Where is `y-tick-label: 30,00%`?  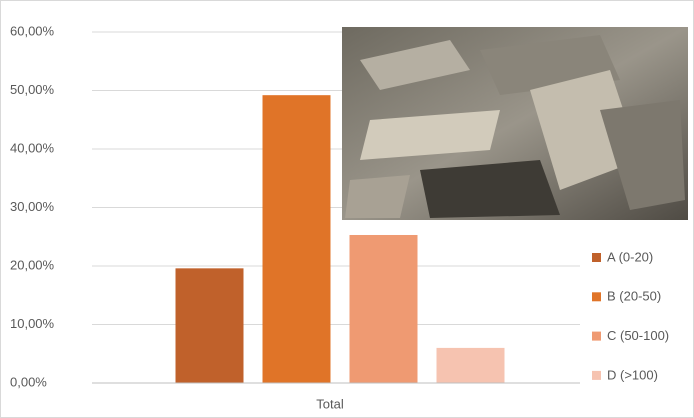 y-tick-label: 30,00% is located at coordinates (32, 206).